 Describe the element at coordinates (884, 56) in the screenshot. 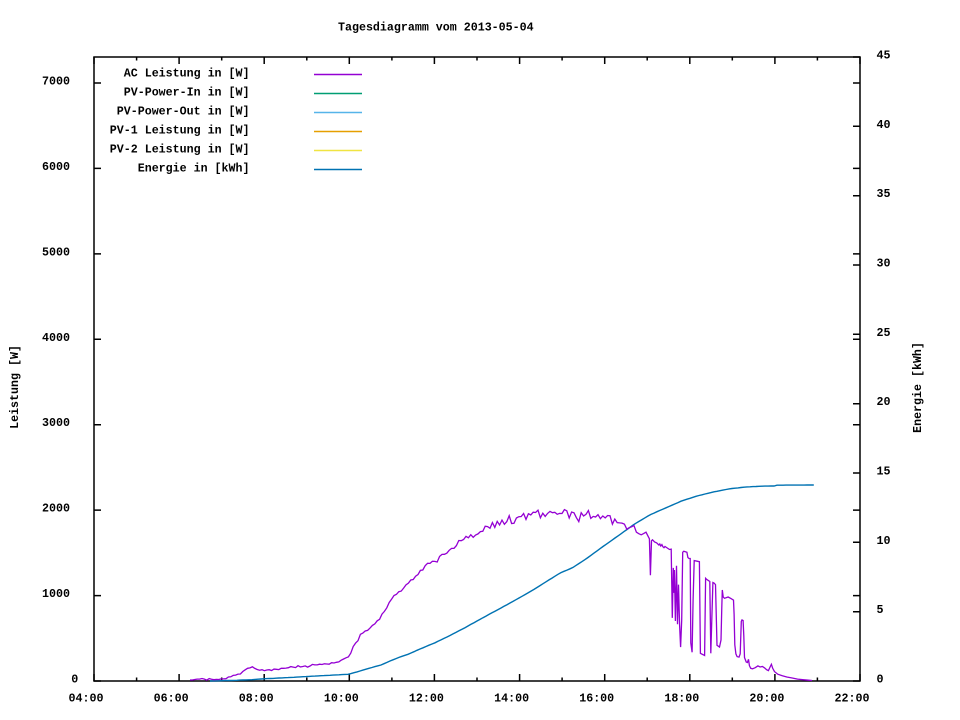

I see `svg-text: 45` at that location.